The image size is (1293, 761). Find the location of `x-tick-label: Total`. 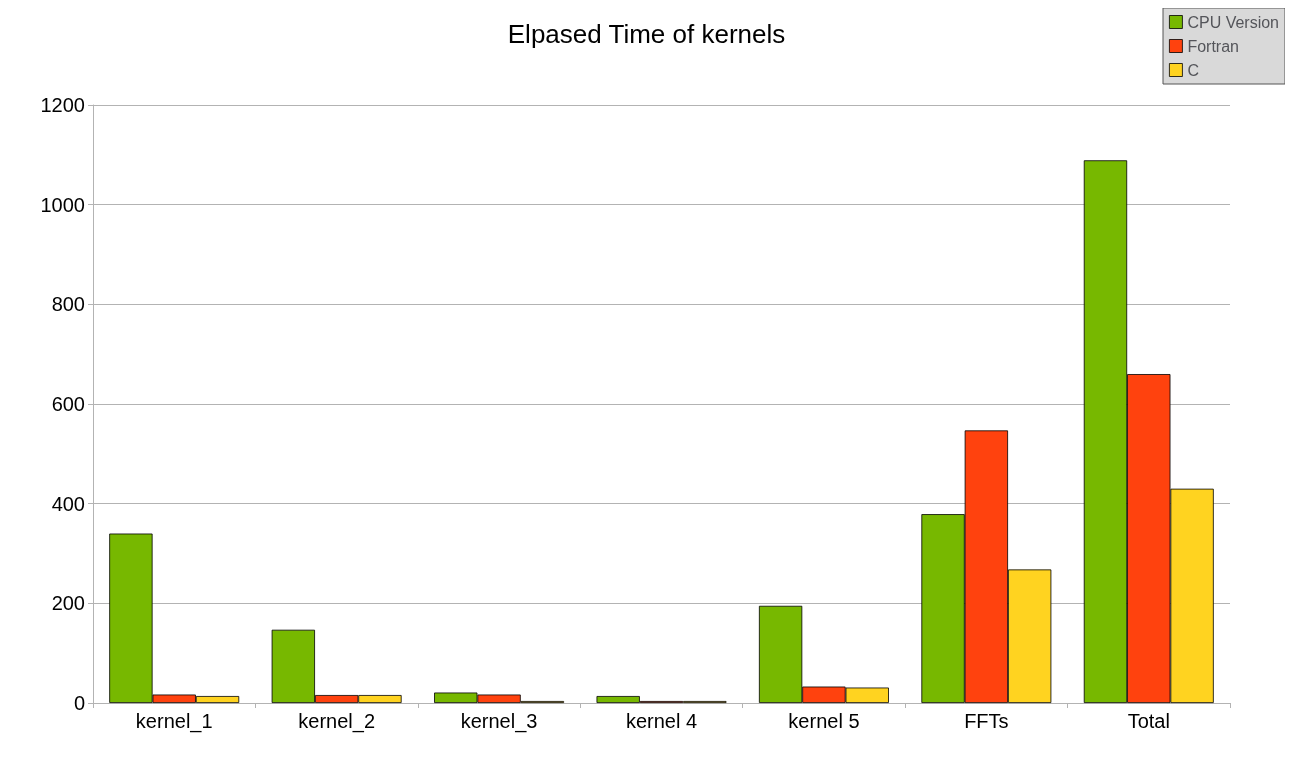

x-tick-label: Total is located at coordinates (1148, 721).